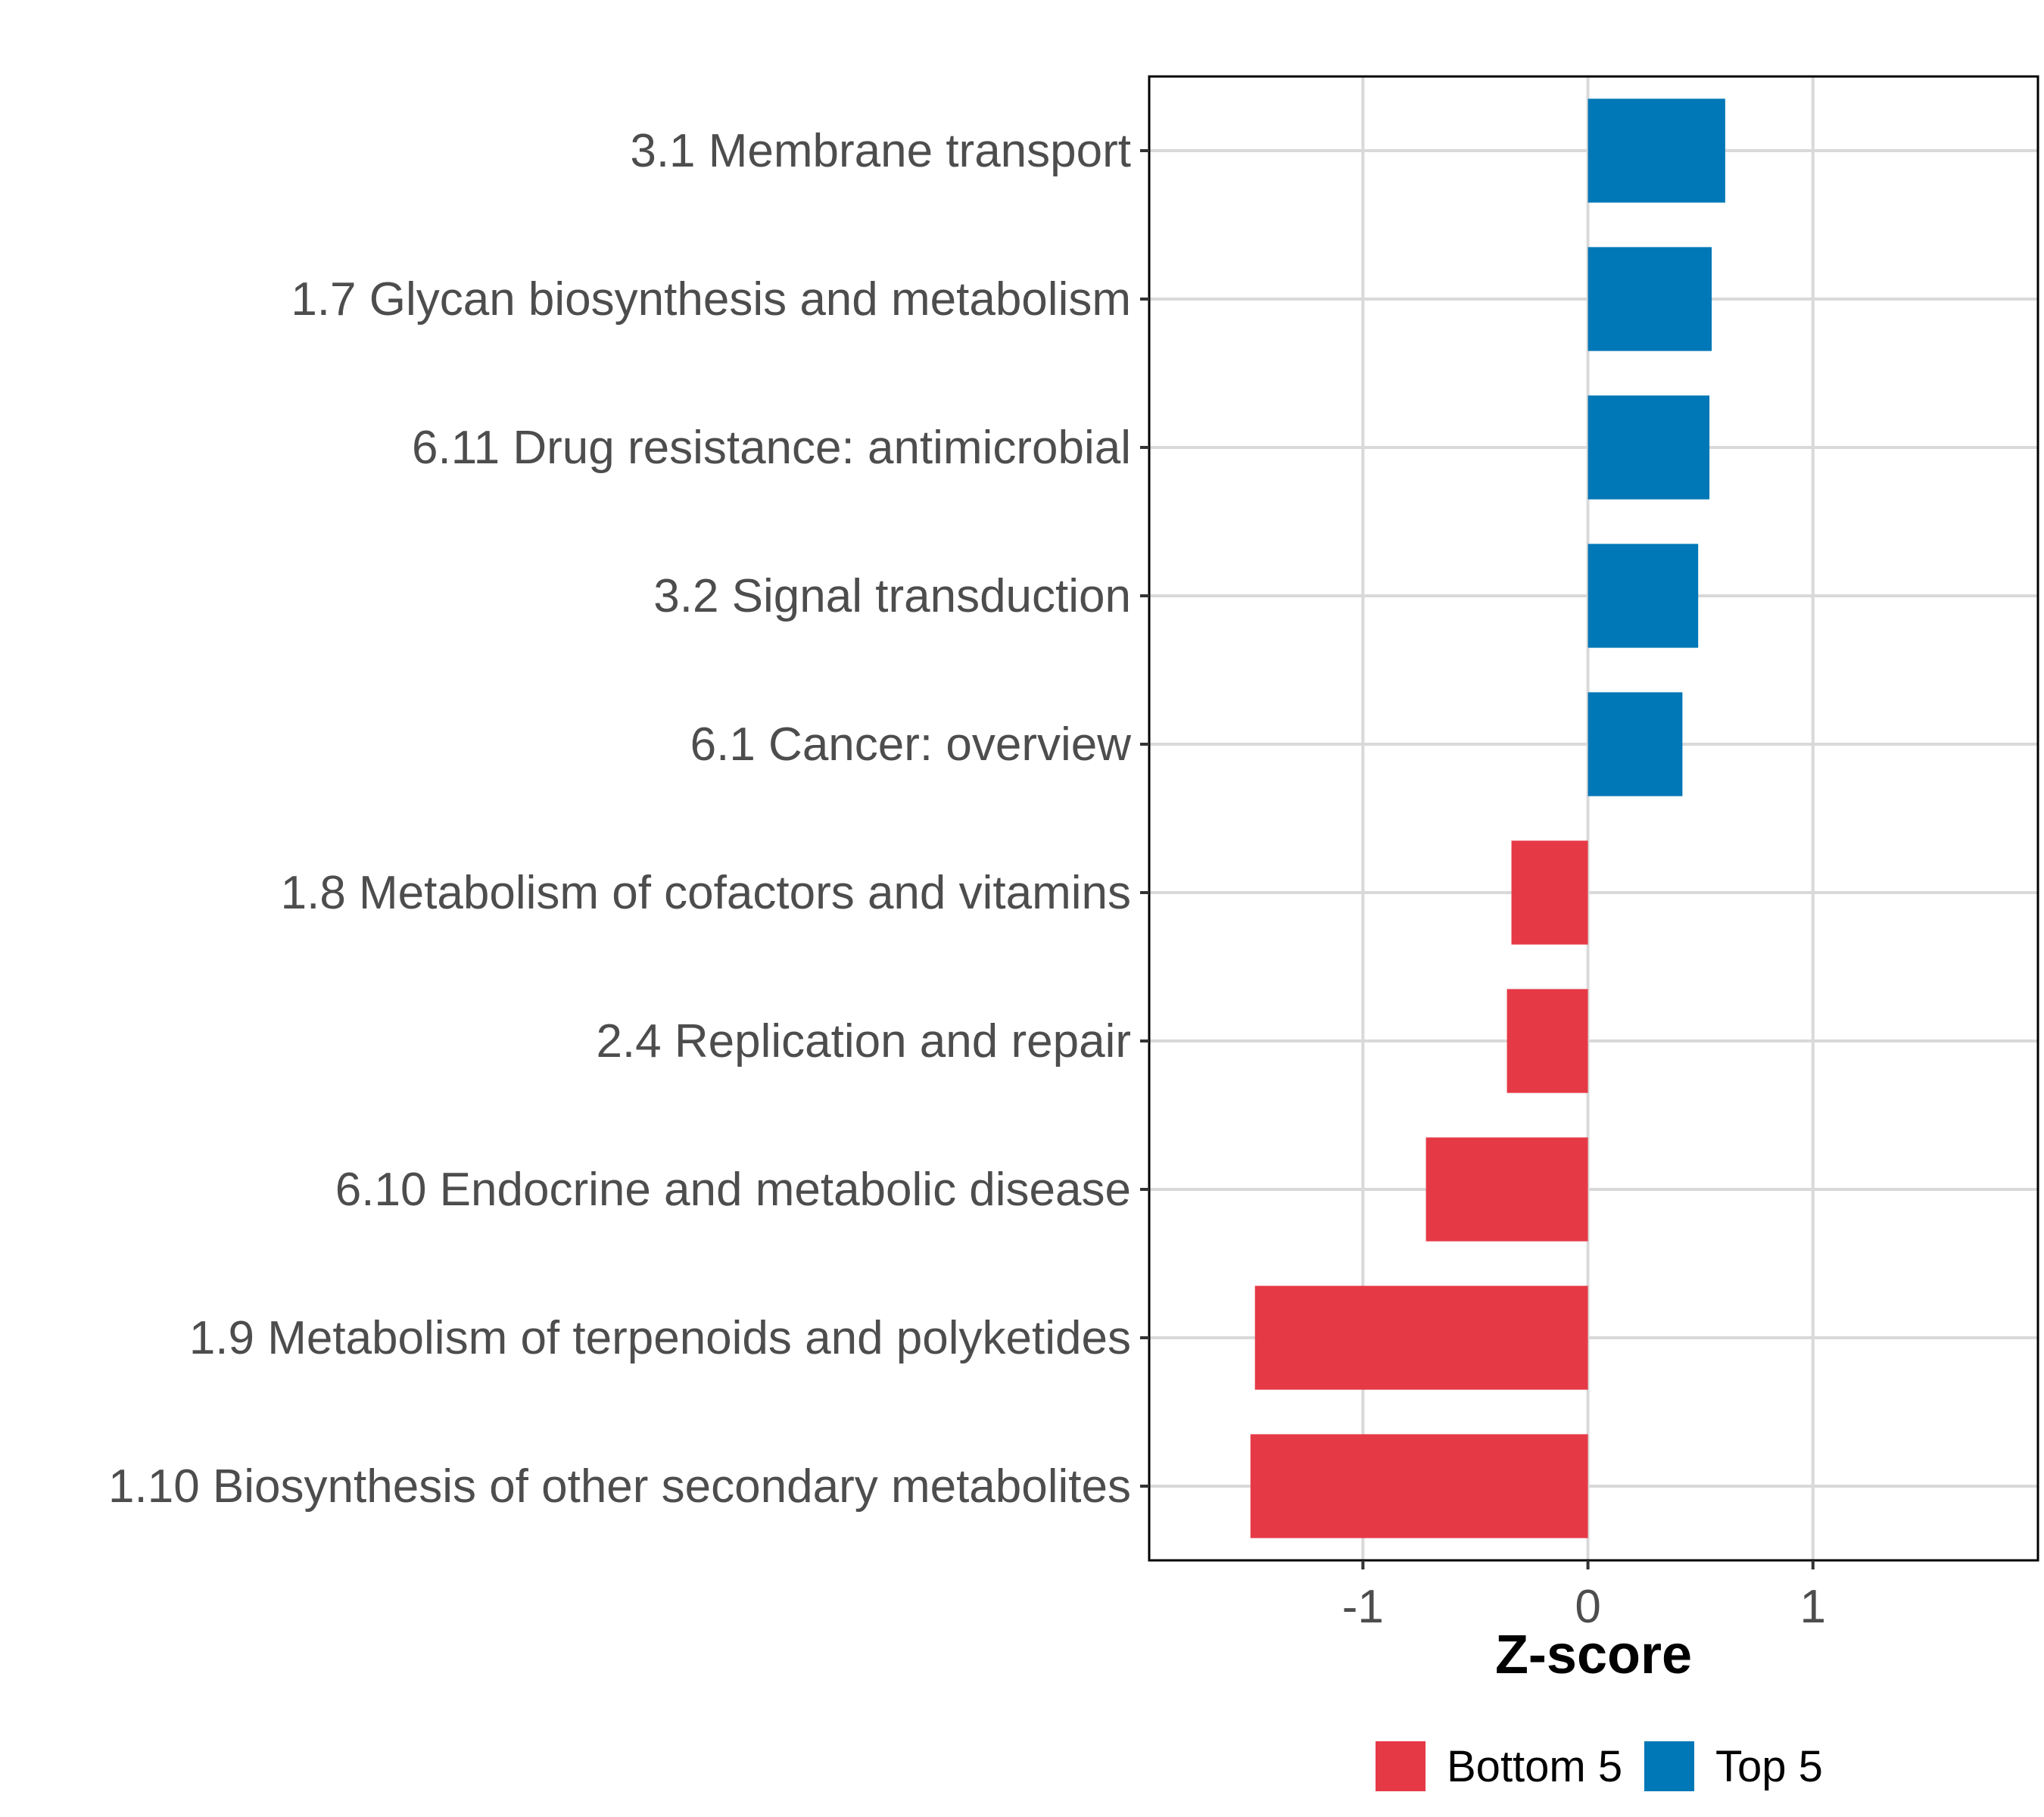  I want to click on x-axis: -1 0 1, so click(1584, 1596).